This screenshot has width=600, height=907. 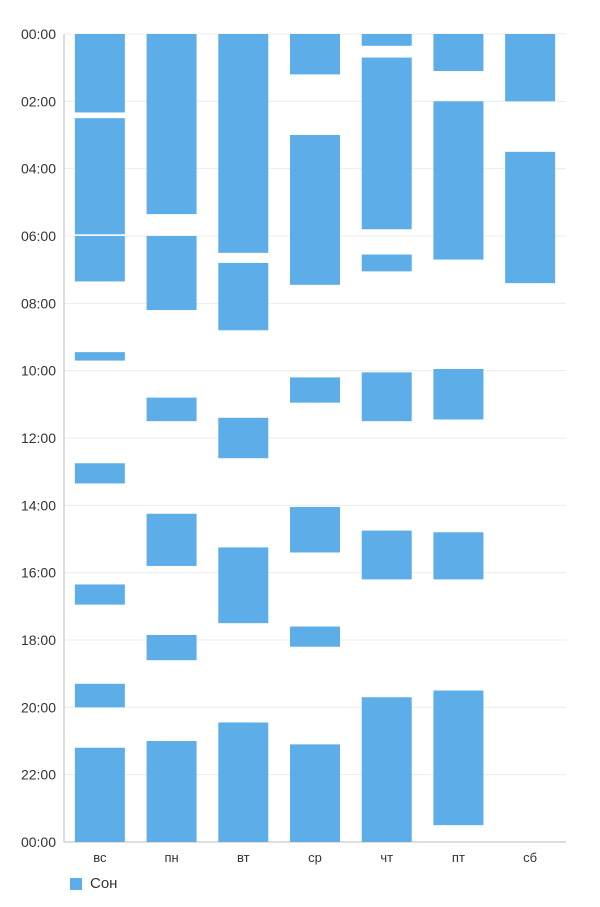 I want to click on x-tick-label: сб, so click(x=530, y=857).